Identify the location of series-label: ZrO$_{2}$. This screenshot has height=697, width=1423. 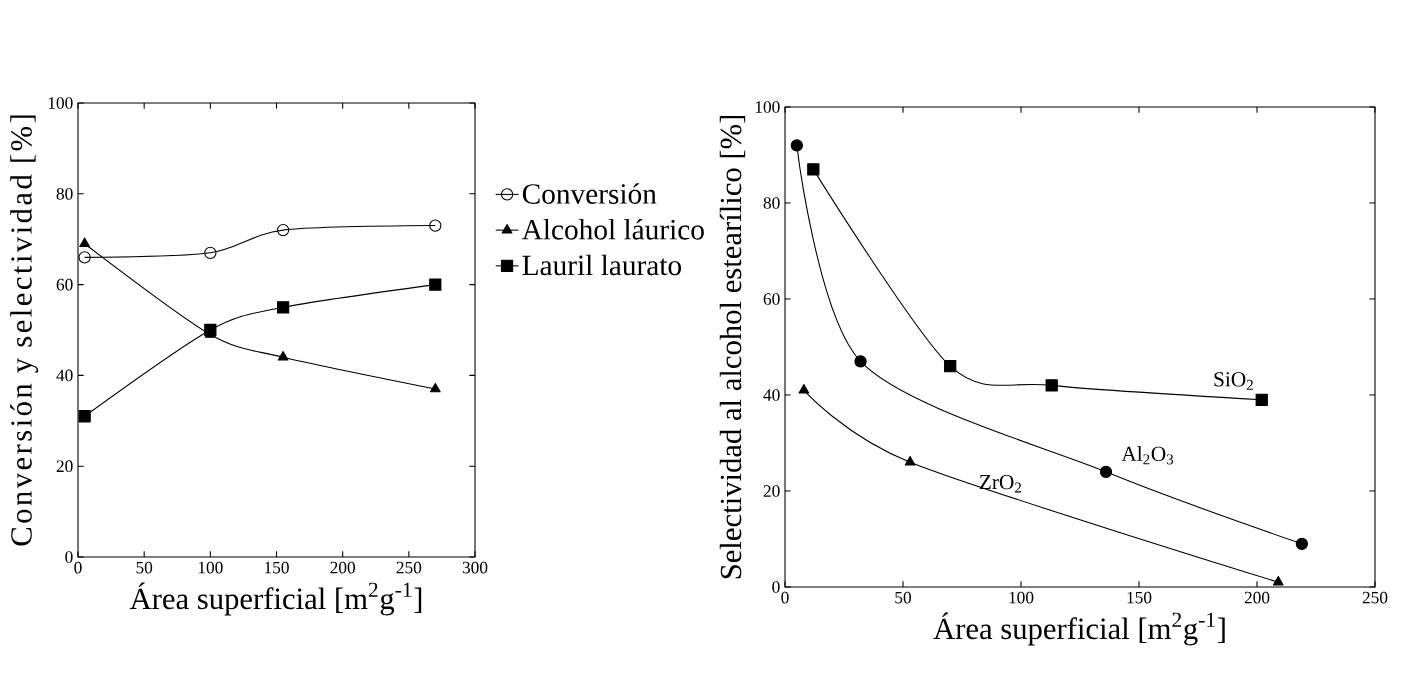
(1000, 483).